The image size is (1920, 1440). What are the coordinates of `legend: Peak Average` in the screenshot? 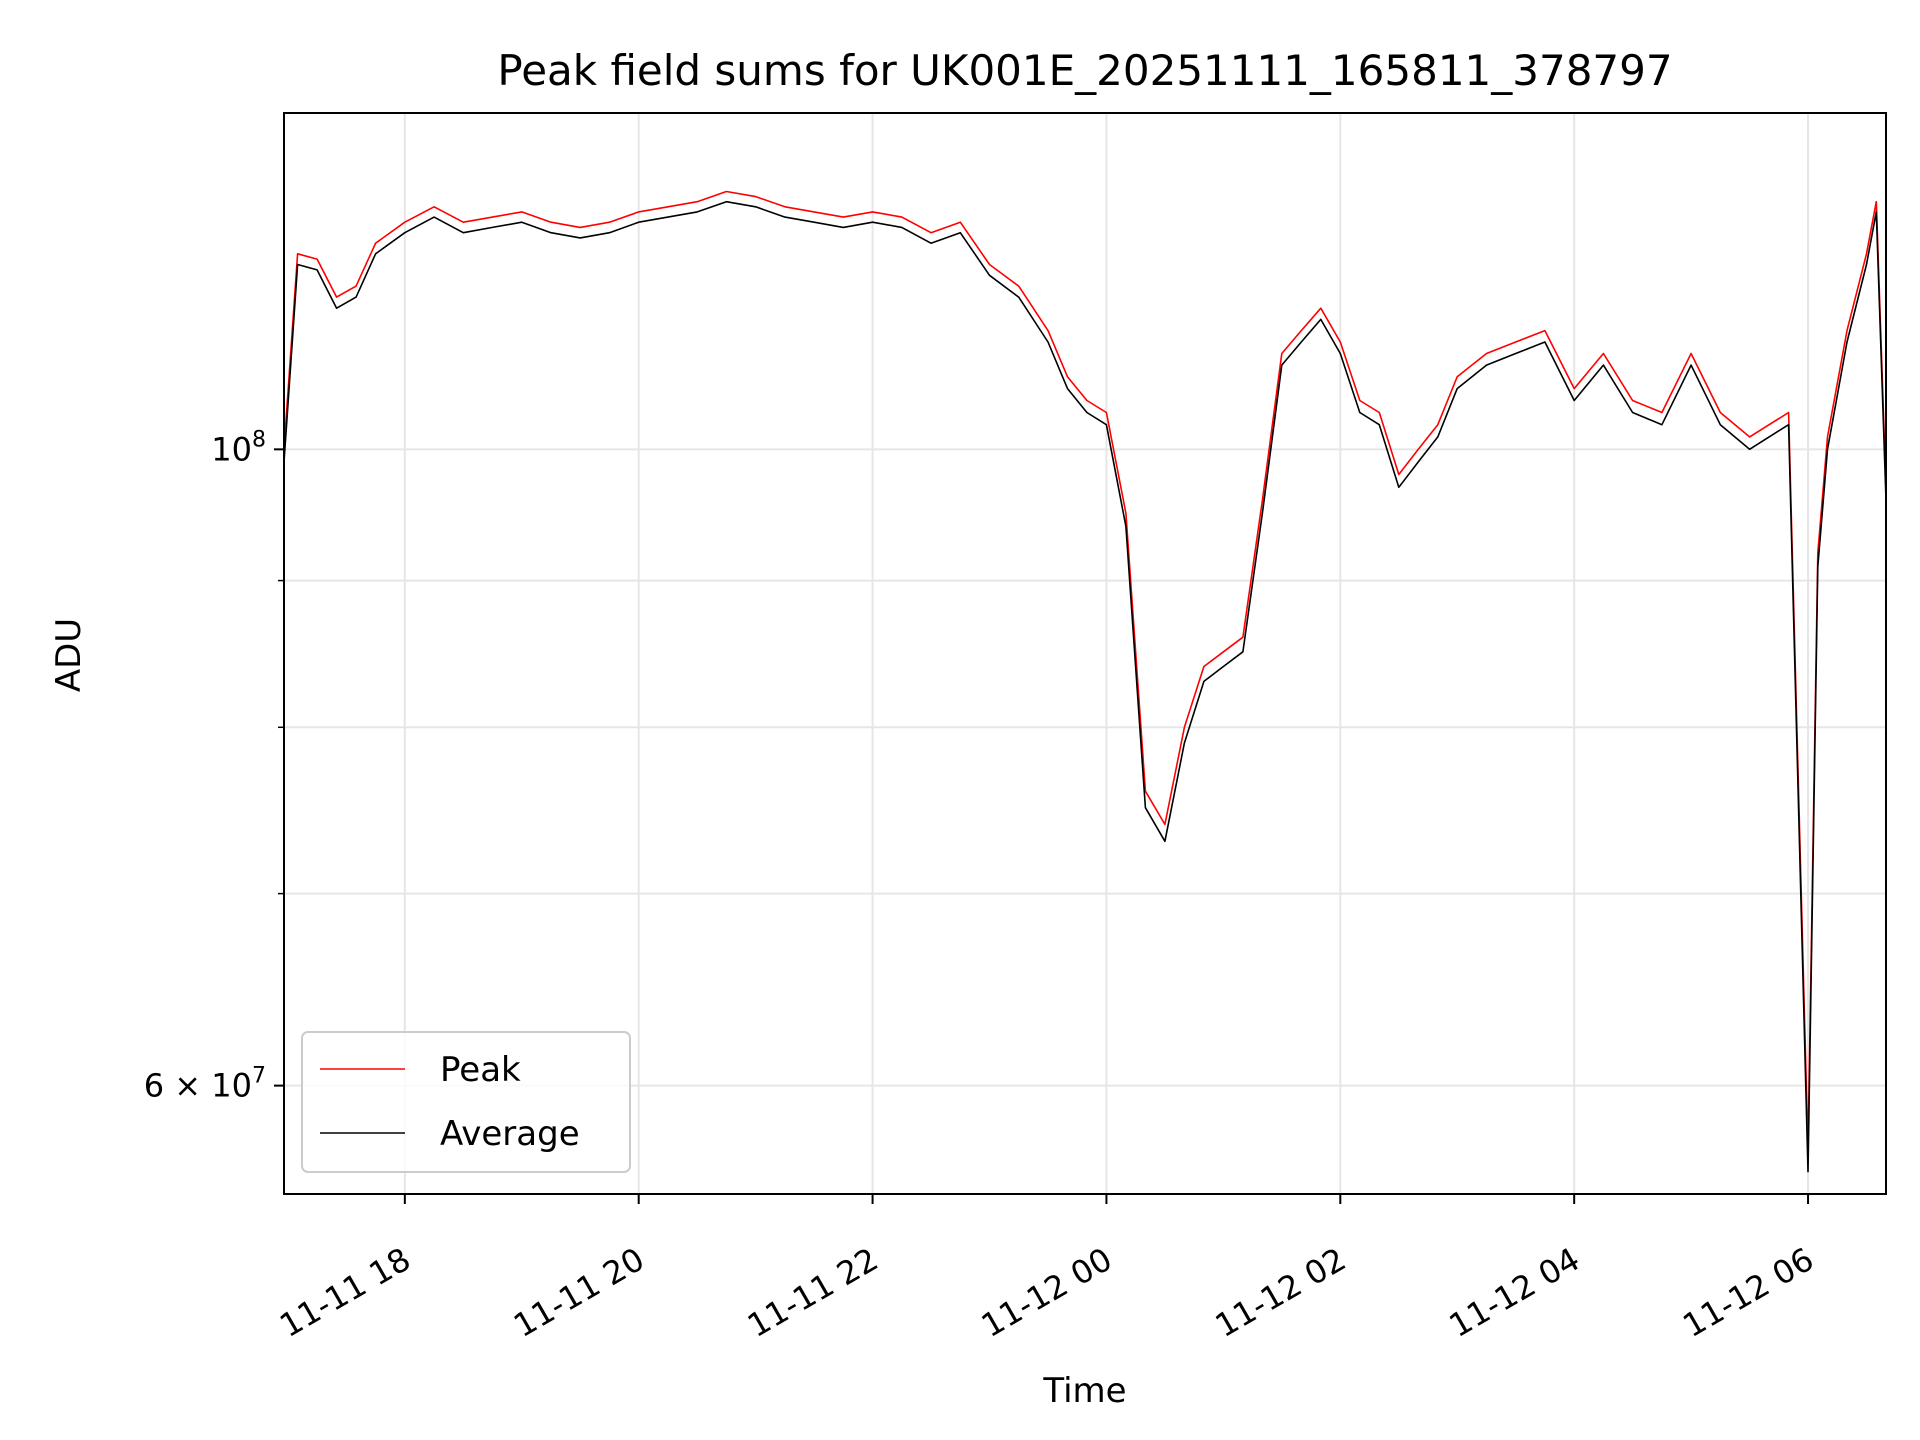 It's located at (466, 1102).